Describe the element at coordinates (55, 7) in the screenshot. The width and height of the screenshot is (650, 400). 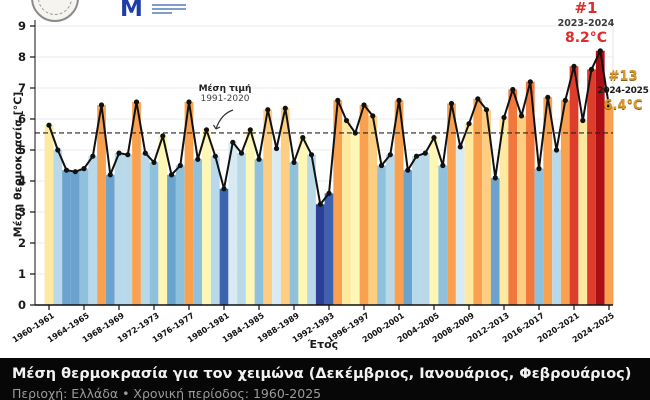
I see `seal-logo-inner-ring` at that location.